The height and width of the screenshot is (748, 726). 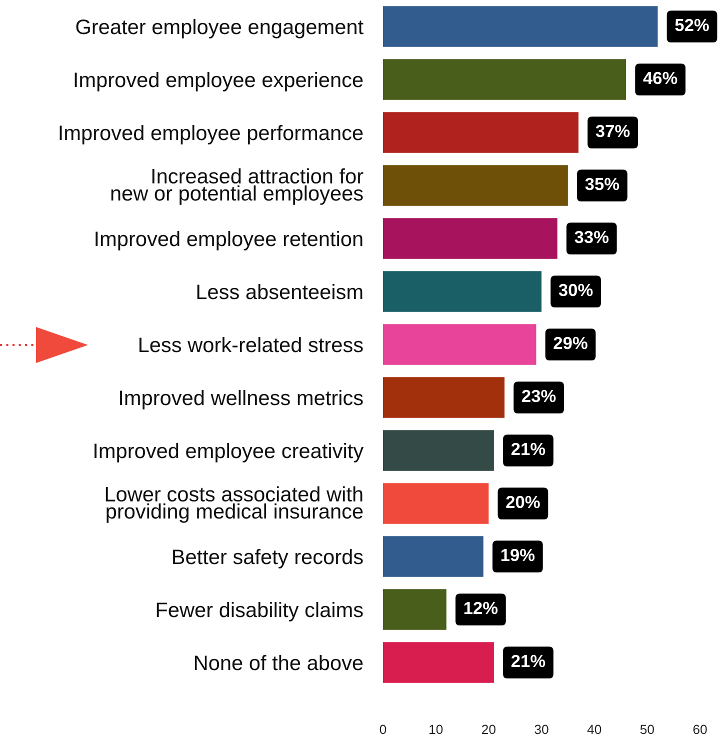 I want to click on data-label: 46%, so click(x=660, y=78).